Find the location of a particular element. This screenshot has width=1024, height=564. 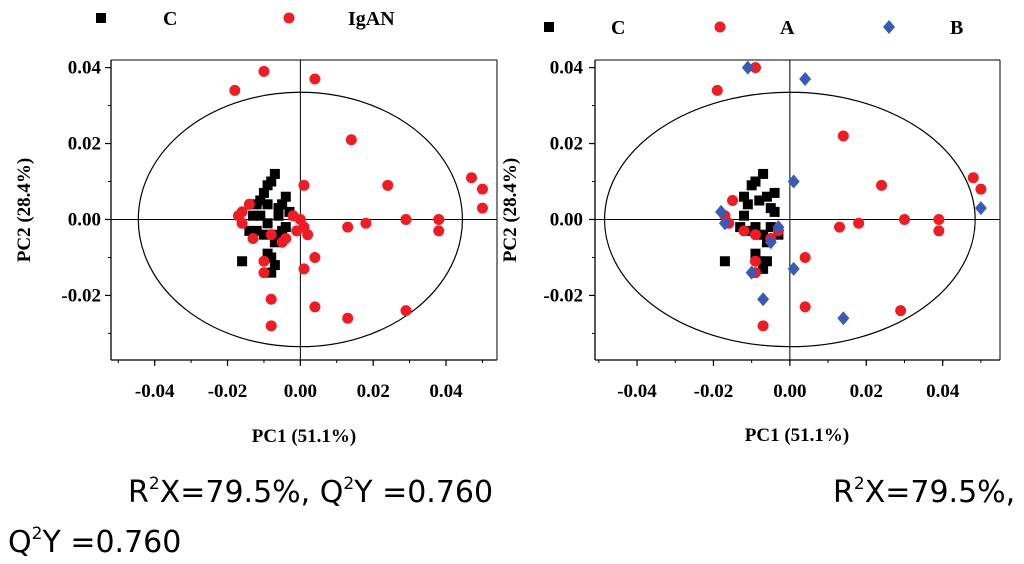

series-a is located at coordinates (849, 197).